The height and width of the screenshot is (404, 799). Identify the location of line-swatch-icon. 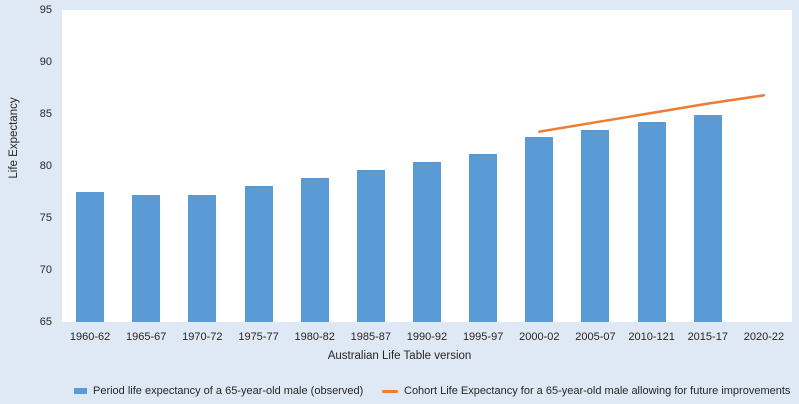
(390, 391).